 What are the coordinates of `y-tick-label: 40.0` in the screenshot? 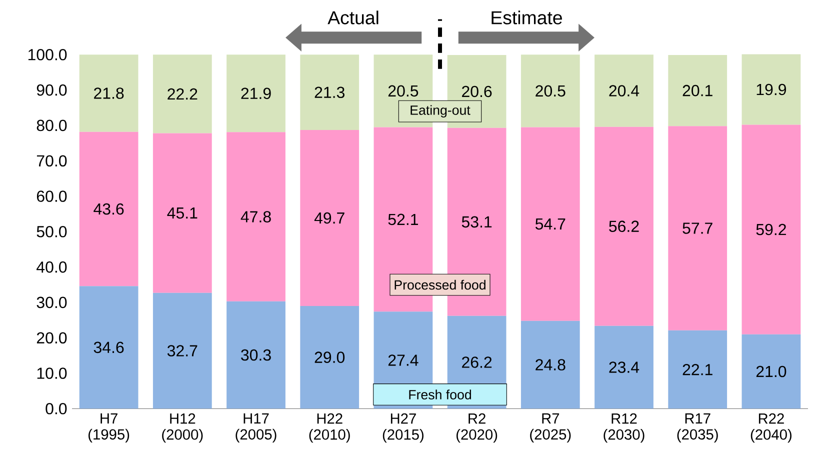 It's located at (51, 267).